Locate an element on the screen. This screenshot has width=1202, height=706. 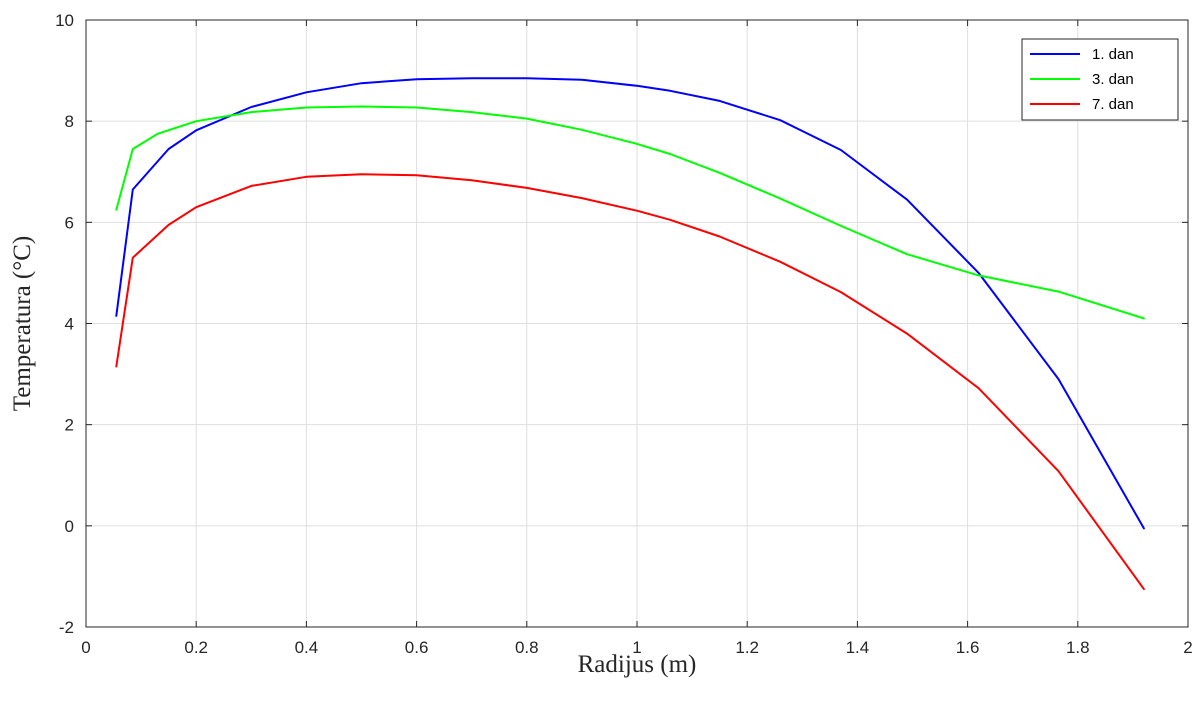
x-tick-label: 1.8 is located at coordinates (1078, 647).